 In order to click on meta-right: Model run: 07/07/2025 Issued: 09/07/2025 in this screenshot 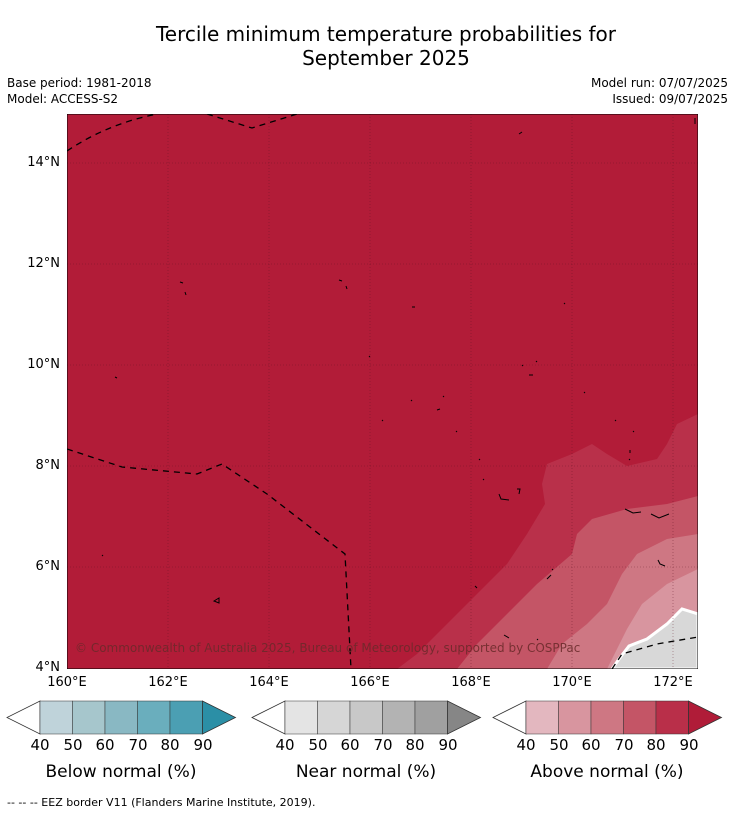, I will do `click(659, 91)`.